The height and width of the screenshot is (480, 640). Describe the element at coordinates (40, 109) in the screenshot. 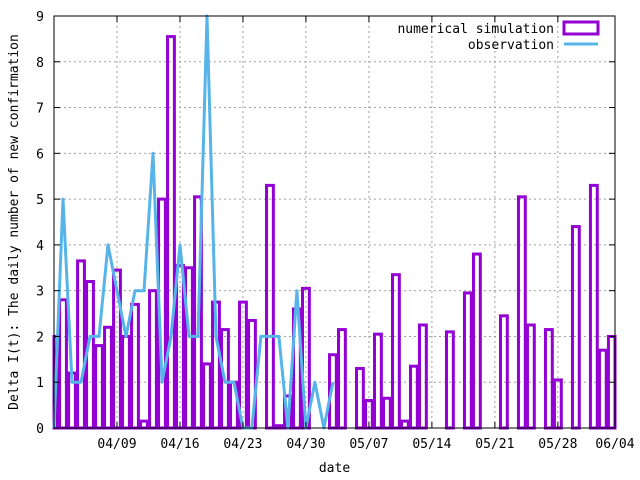

I see `y-tick-label: 7` at that location.